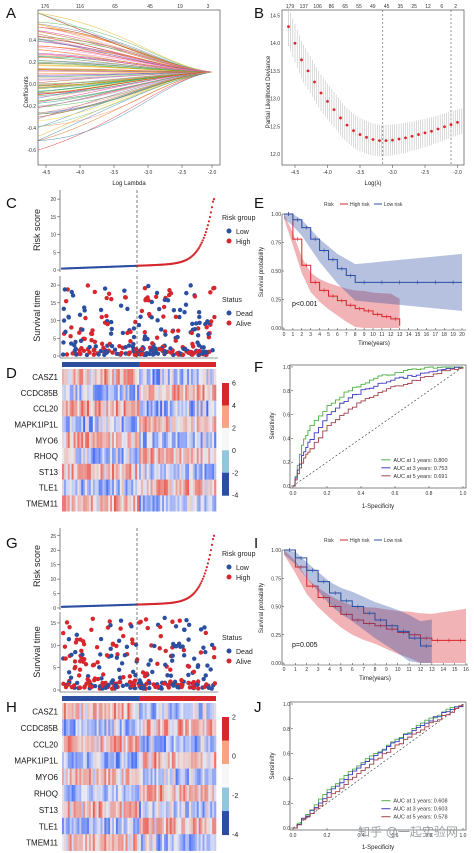 The width and height of the screenshot is (474, 853). What do you see at coordinates (286, 705) in the screenshot?
I see `roc-ytick-label: 1.0` at bounding box center [286, 705].